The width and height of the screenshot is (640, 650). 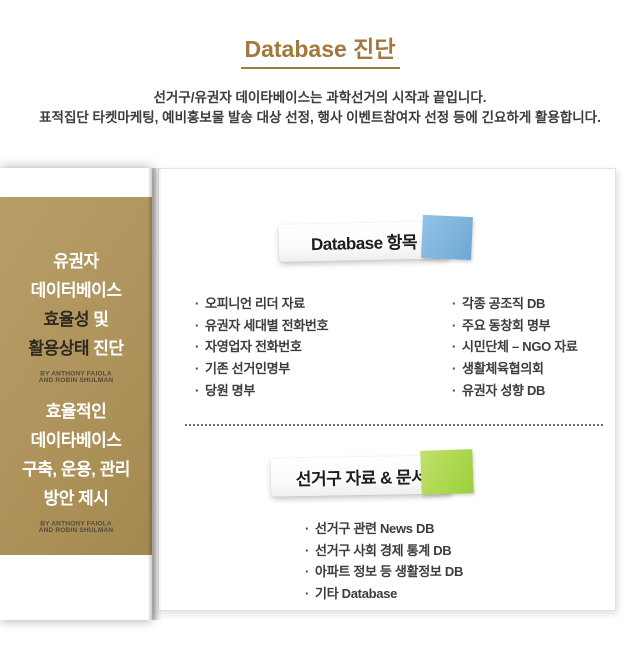 I want to click on cover-word-light: 및, so click(x=101, y=319).